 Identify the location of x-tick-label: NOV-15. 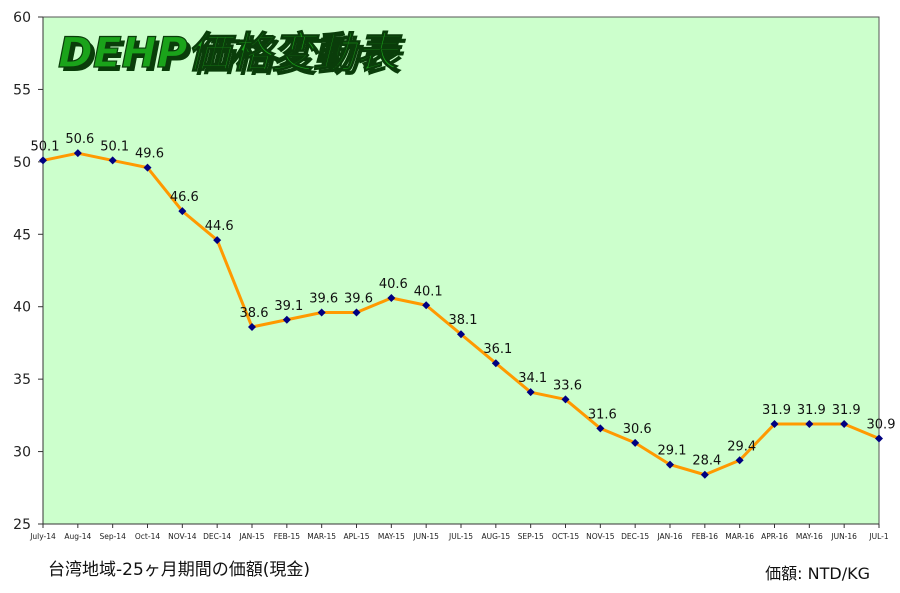
(600, 536).